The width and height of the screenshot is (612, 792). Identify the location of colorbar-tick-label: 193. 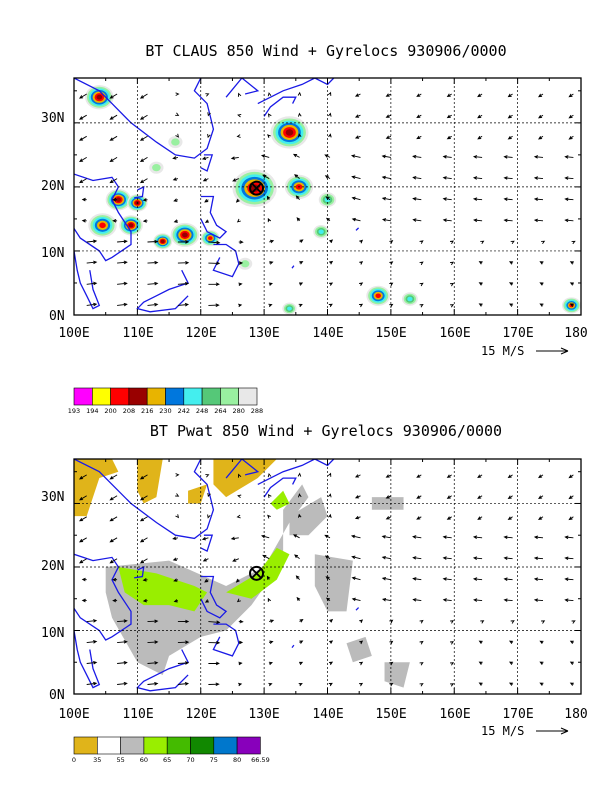
(74, 411).